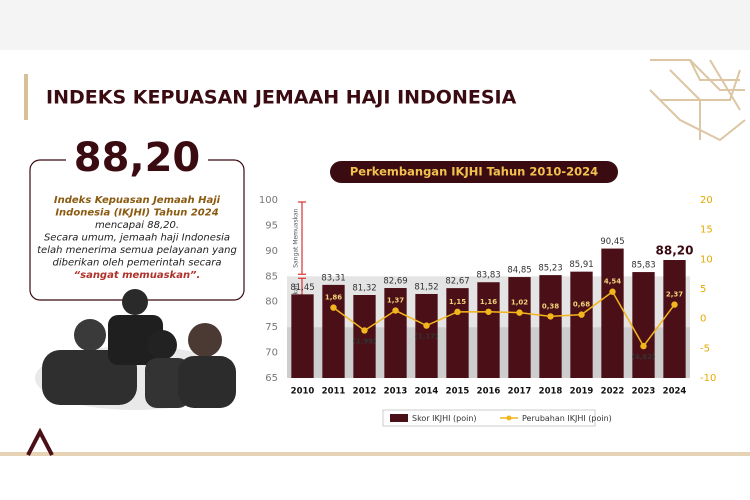 This screenshot has width=750, height=500. What do you see at coordinates (697, 100) in the screenshot?
I see `ornament` at bounding box center [697, 100].